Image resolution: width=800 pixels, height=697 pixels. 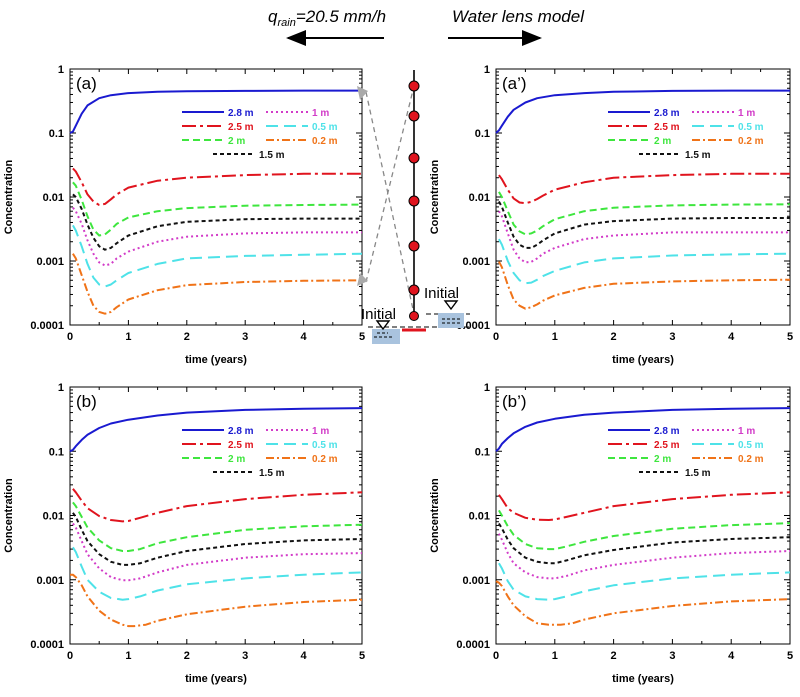 What do you see at coordinates (518, 16) in the screenshot?
I see `header-model-label: Water lens model` at bounding box center [518, 16].